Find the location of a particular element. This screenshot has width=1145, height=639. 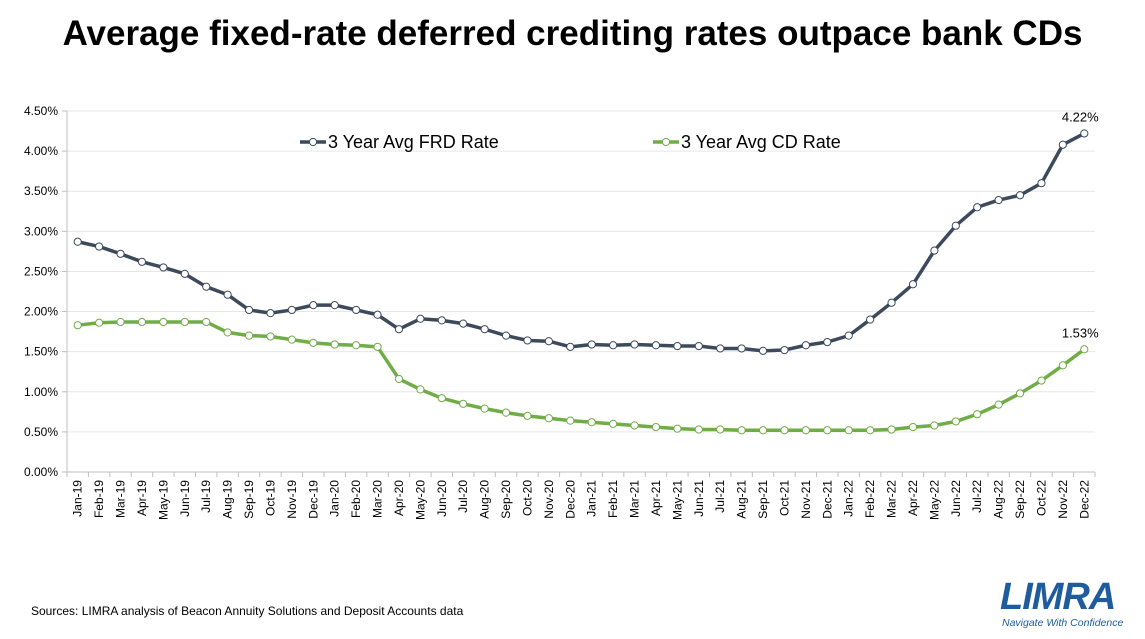

x-tick-label: Jun-20 is located at coordinates (442, 498).